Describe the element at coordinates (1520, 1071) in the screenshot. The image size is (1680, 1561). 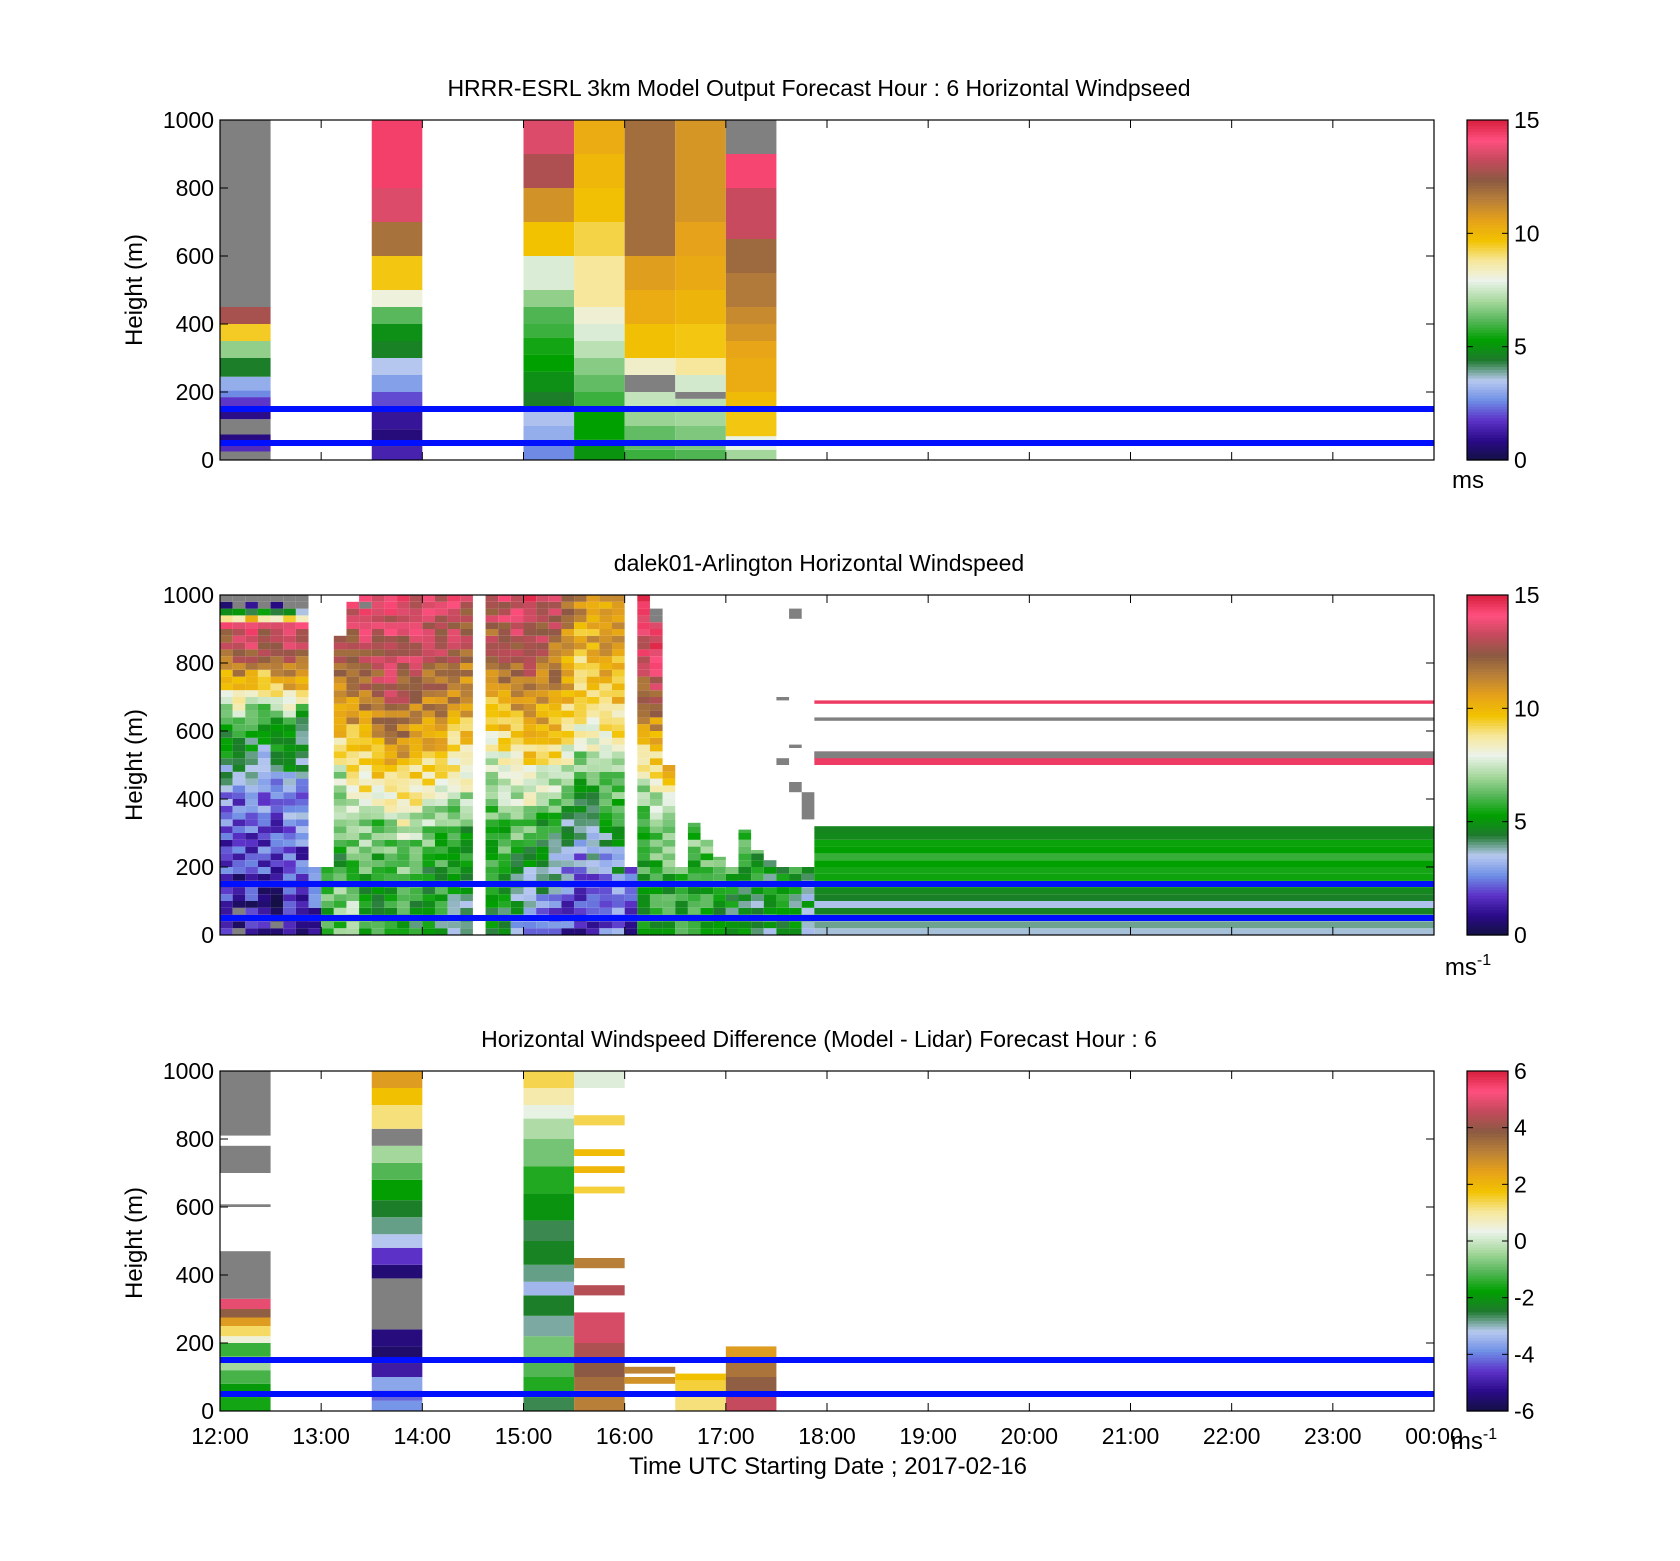
I see `colorbar-tick-label: 6` at that location.